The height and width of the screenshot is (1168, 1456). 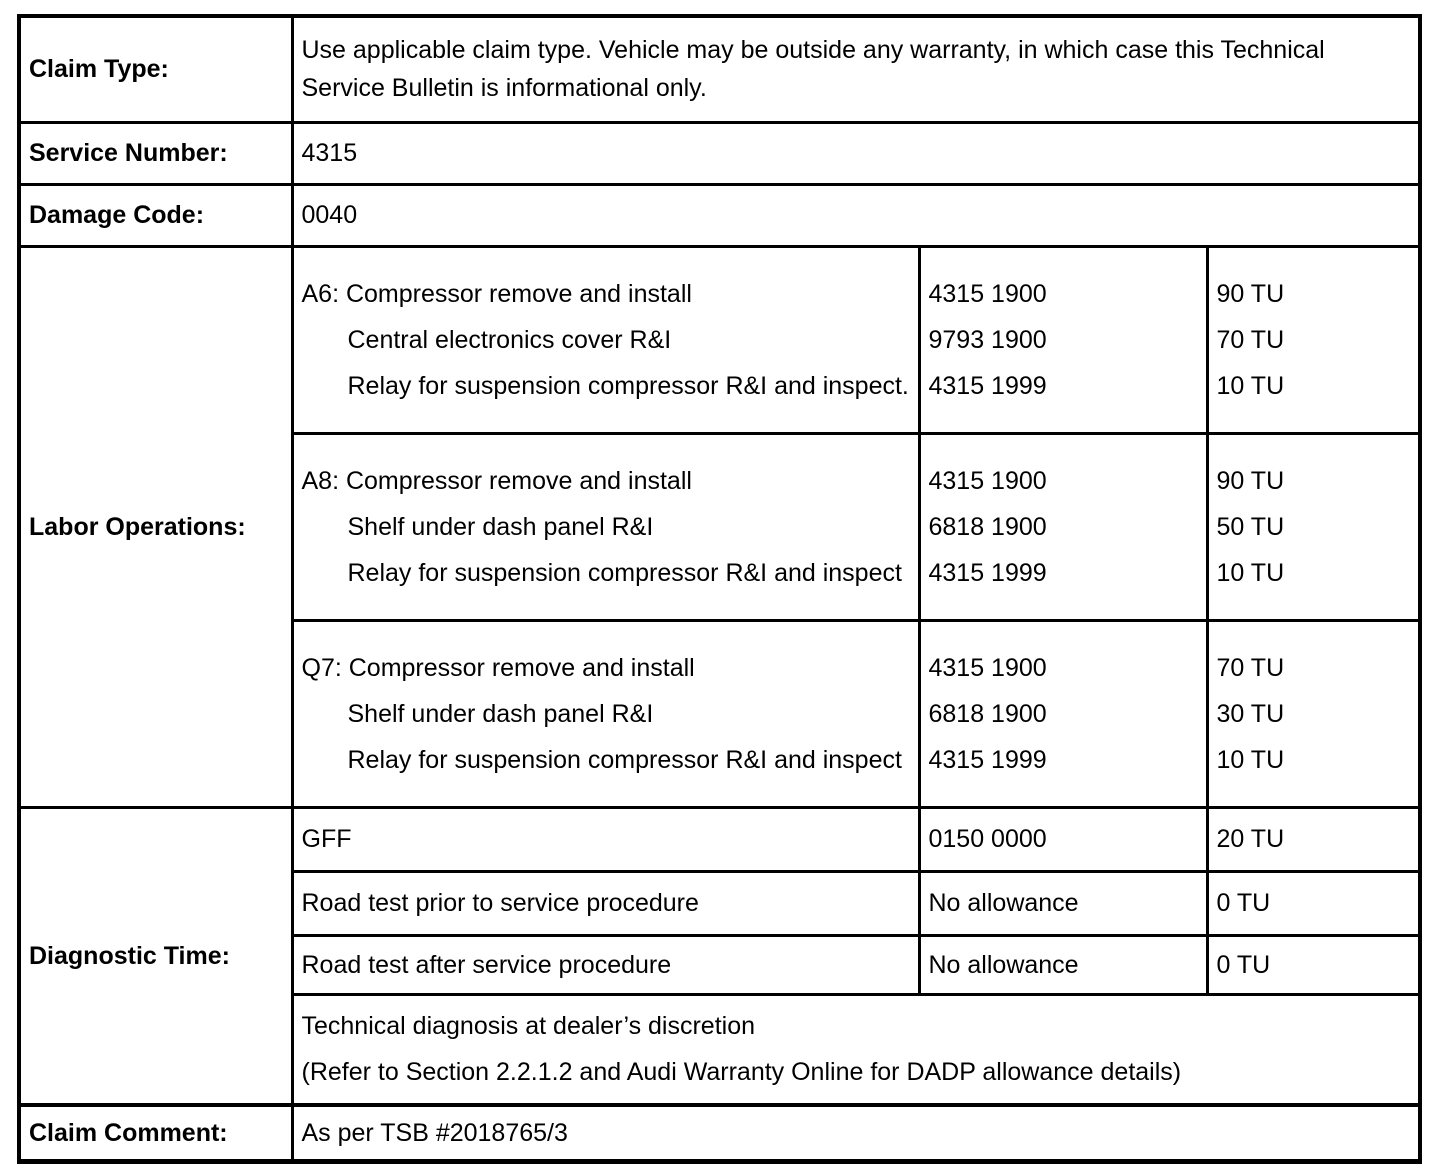 What do you see at coordinates (1313, 339) in the screenshot?
I see `labor-a6-time-units: 90 TU 70 TU 10 TU` at bounding box center [1313, 339].